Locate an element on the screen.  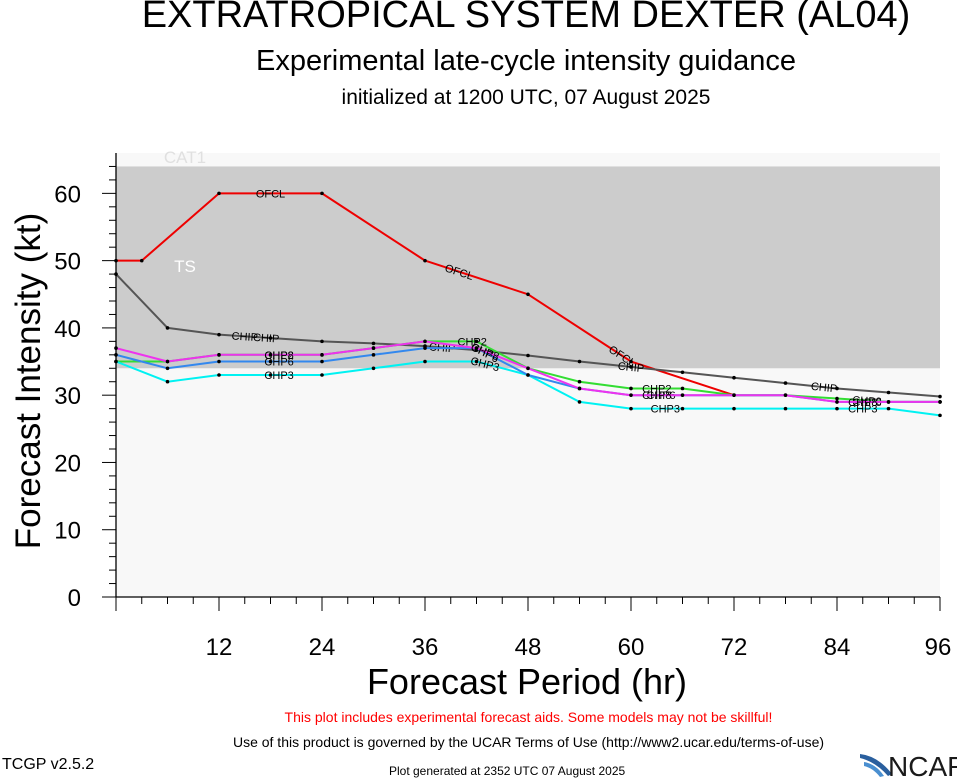
x-tick-label: 48 is located at coordinates (528, 647).